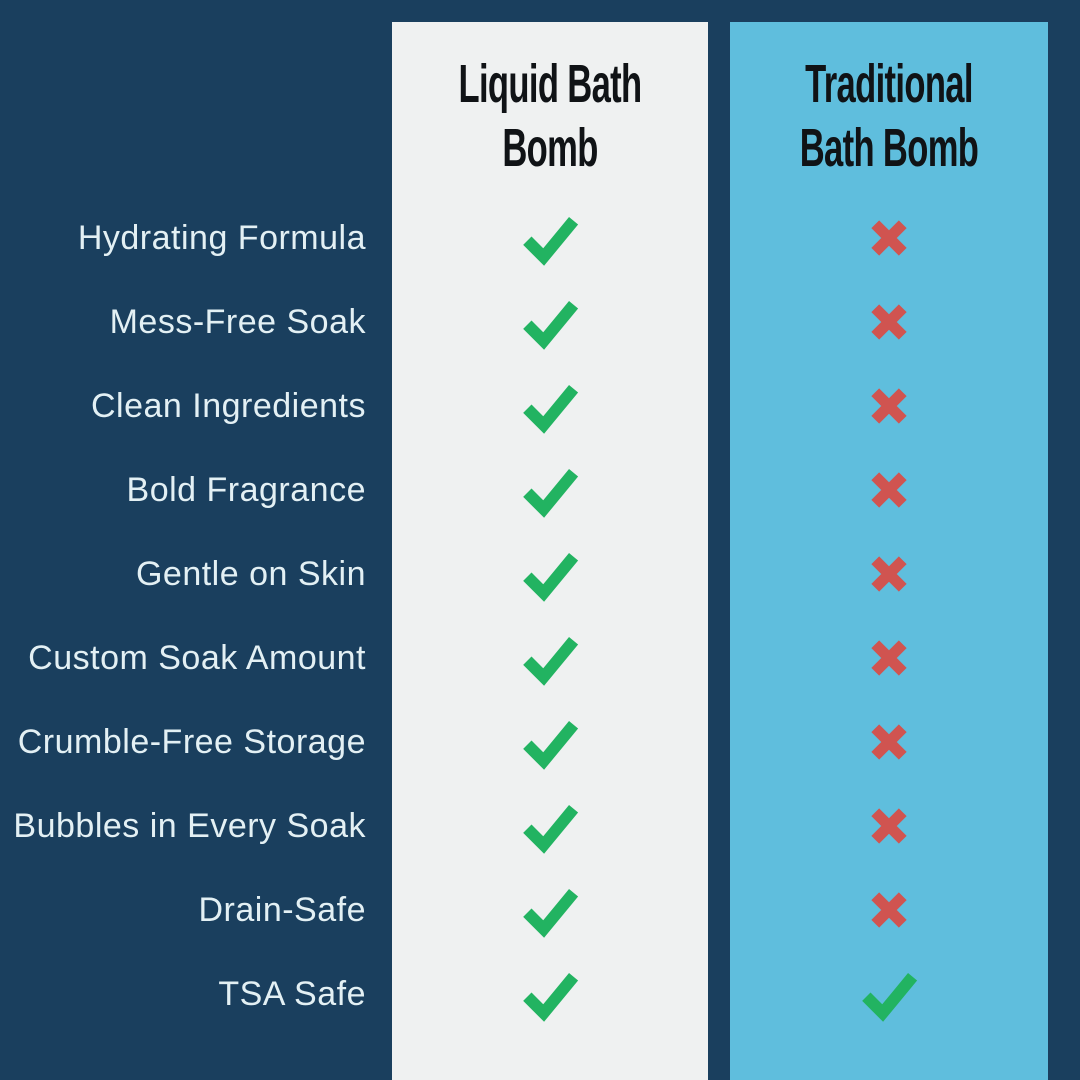 Image resolution: width=1080 pixels, height=1080 pixels. Describe the element at coordinates (889, 116) in the screenshot. I see `traditional-column-header: Traditional Bath Bomb` at that location.